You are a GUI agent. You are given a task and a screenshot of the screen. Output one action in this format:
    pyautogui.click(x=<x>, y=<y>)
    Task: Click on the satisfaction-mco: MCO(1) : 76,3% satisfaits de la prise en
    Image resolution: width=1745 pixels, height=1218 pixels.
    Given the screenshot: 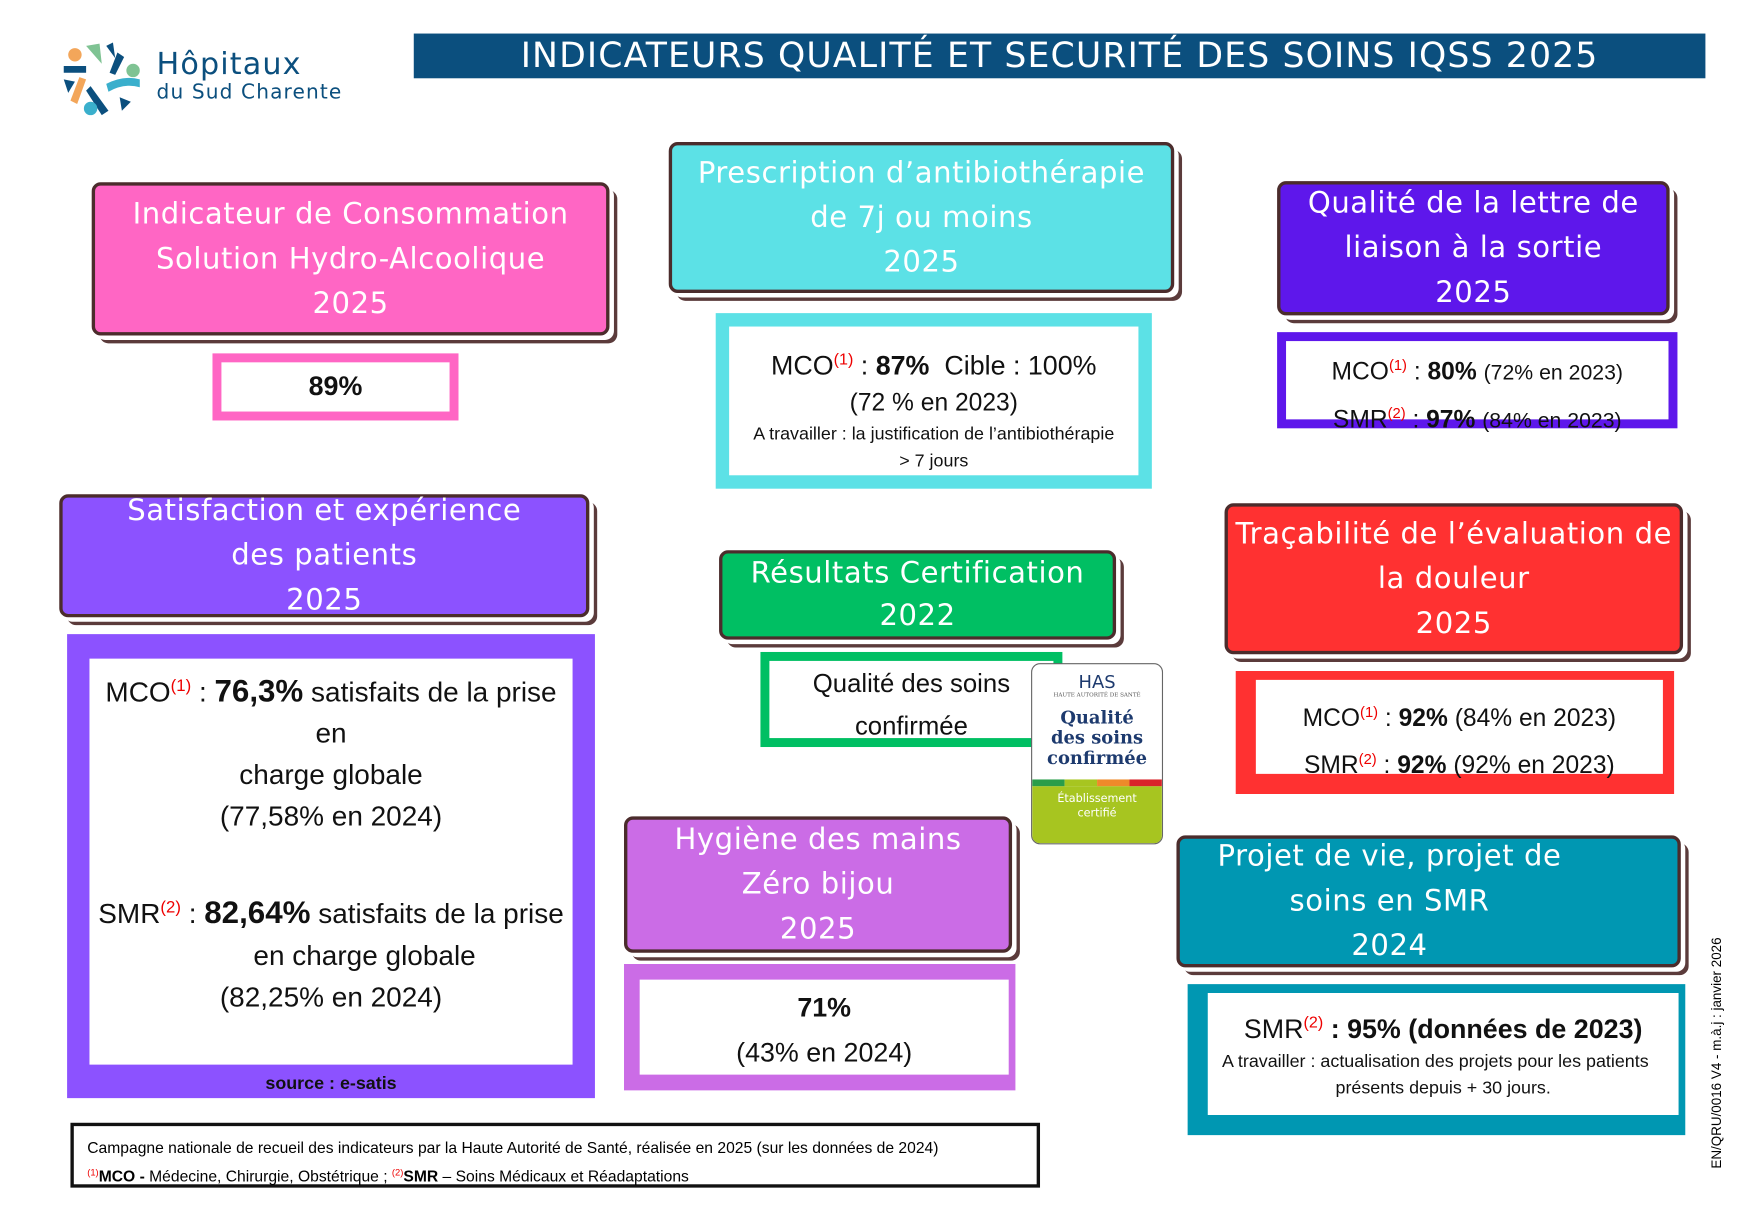 What is the action you would take?
    pyautogui.click(x=331, y=711)
    